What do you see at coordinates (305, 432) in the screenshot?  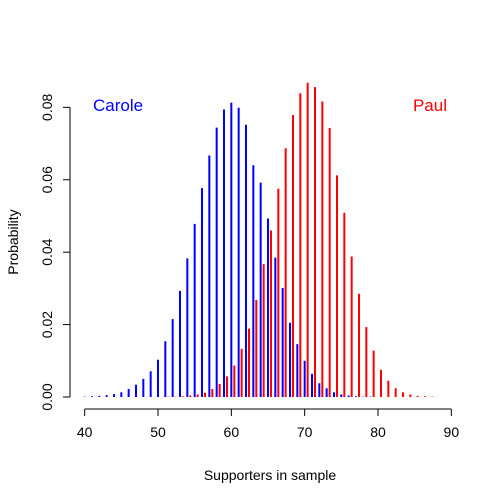 I see `x-tick-label: 70` at bounding box center [305, 432].